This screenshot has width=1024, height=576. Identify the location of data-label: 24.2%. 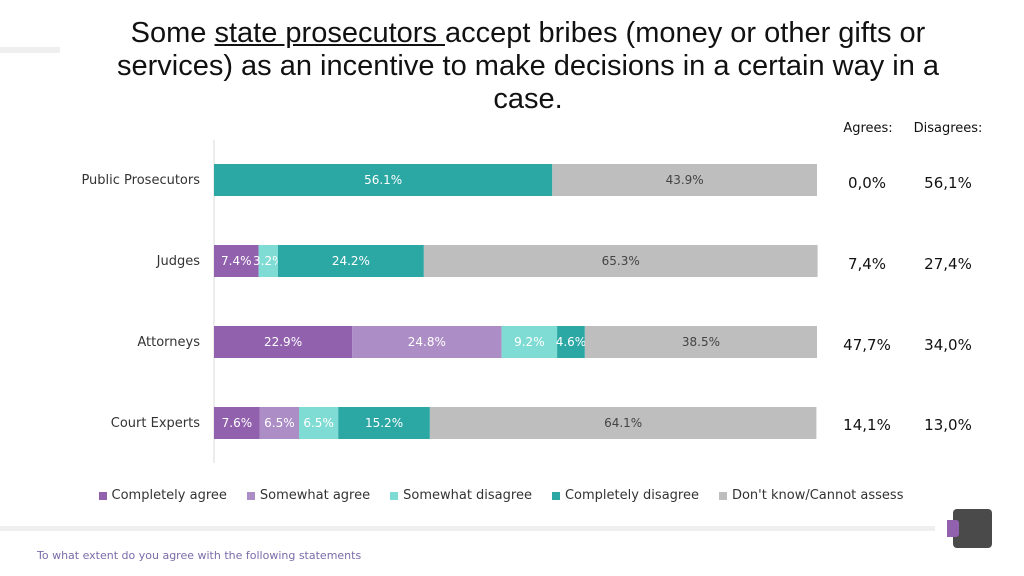
(351, 261).